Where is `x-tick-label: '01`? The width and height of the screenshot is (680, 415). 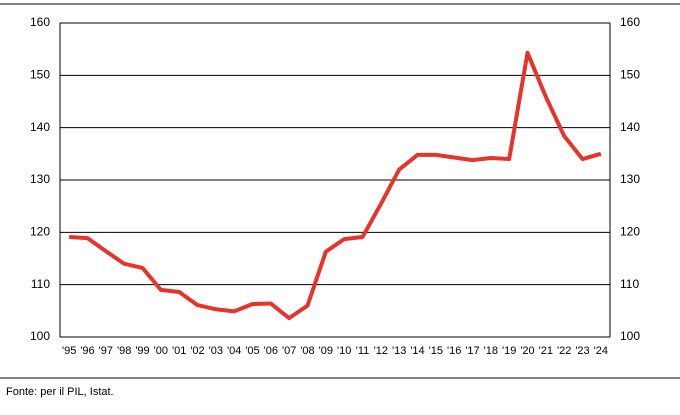
x-tick-label: '01 is located at coordinates (179, 351).